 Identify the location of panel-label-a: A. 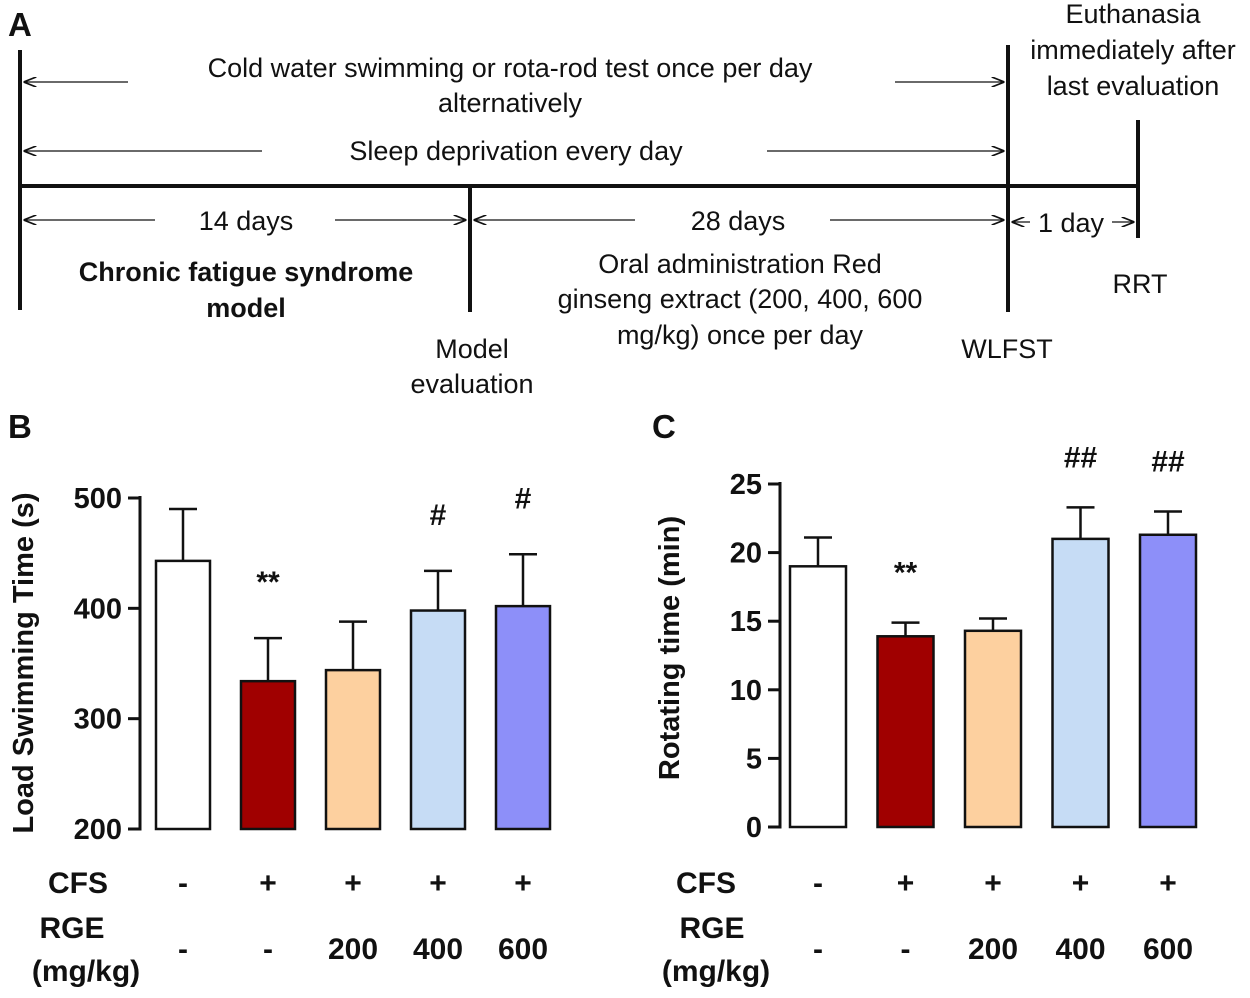
(20, 24).